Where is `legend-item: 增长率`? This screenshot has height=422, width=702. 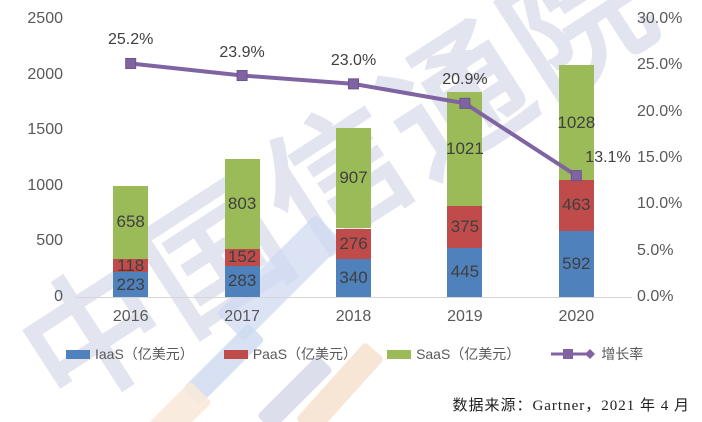
legend-item: 增长率 is located at coordinates (596, 354).